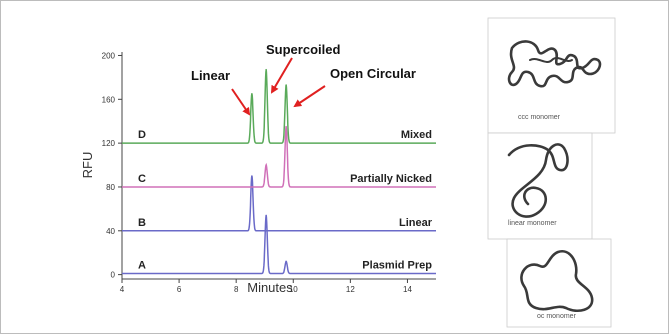 The image size is (669, 334). What do you see at coordinates (241, 102) in the screenshot?
I see `arrow-linear` at bounding box center [241, 102].